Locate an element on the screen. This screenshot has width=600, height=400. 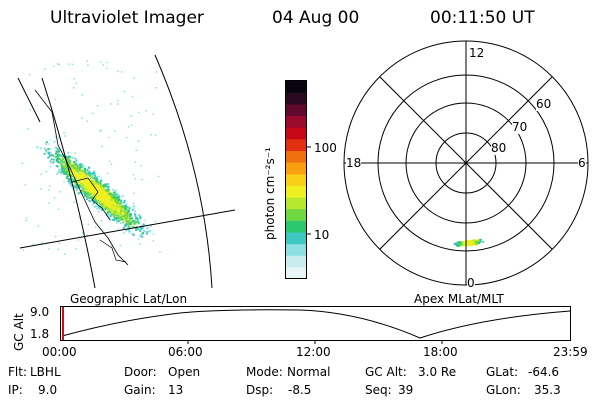
colorbar-cell is located at coordinates (296, 238).